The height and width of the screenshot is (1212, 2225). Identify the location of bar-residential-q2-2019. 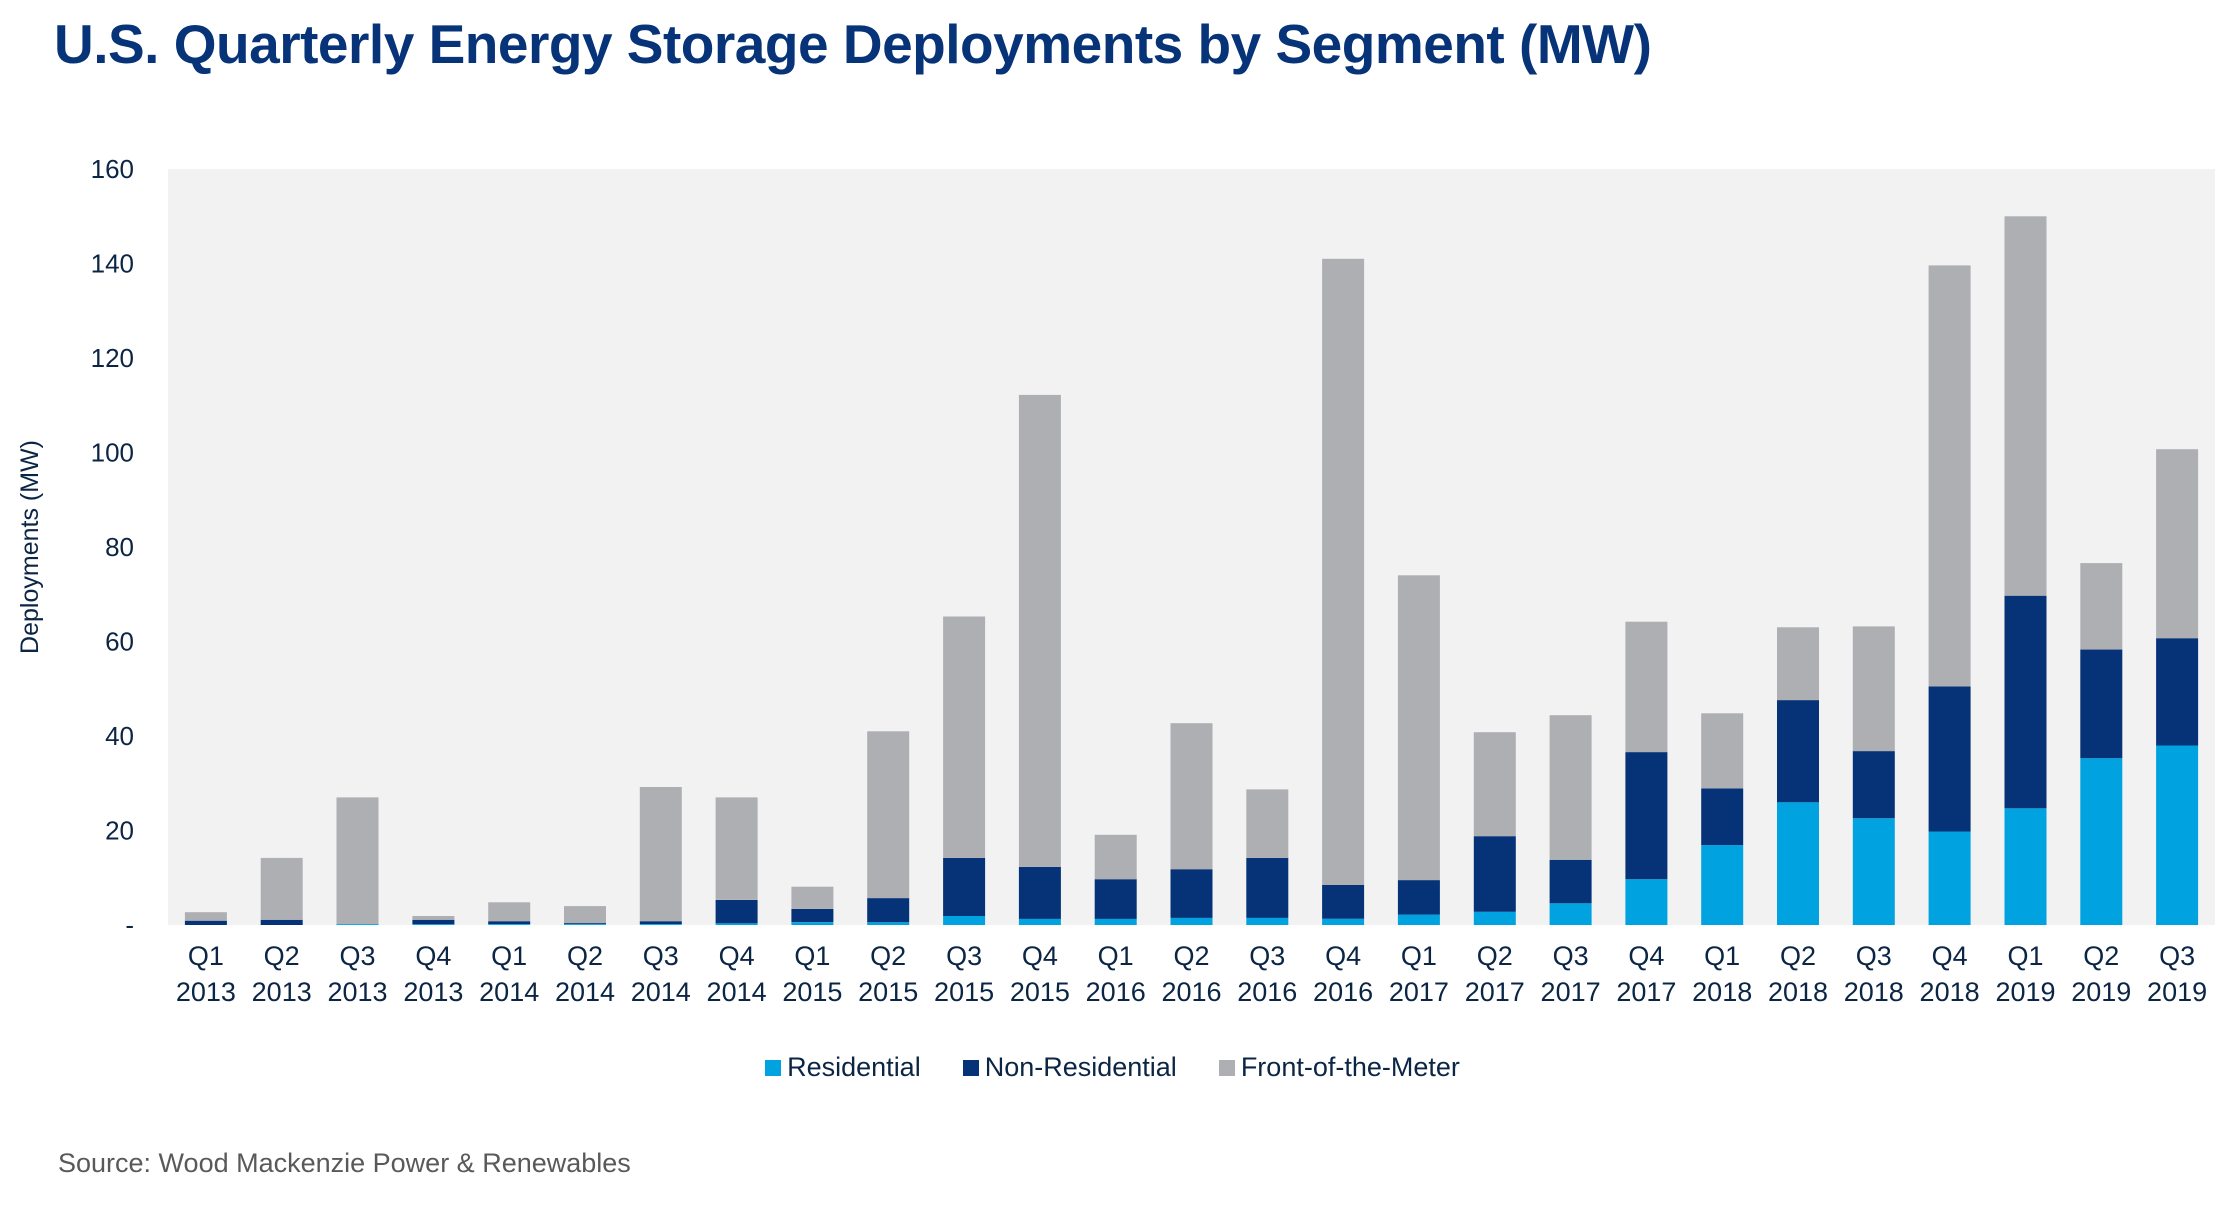
(2101, 841).